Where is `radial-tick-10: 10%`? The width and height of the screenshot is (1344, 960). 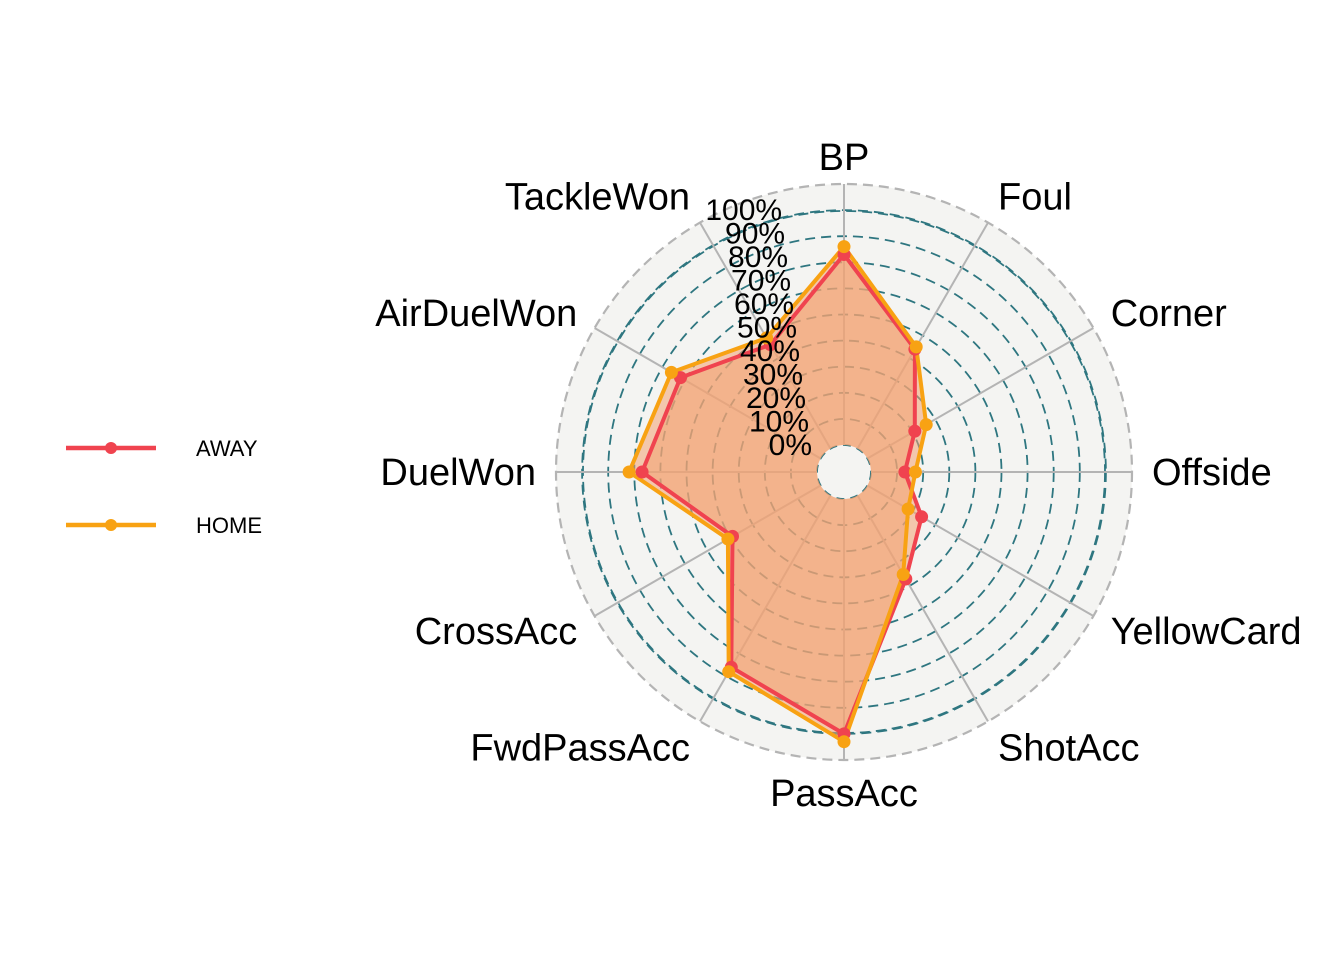
radial-tick-10: 10% is located at coordinates (779, 422).